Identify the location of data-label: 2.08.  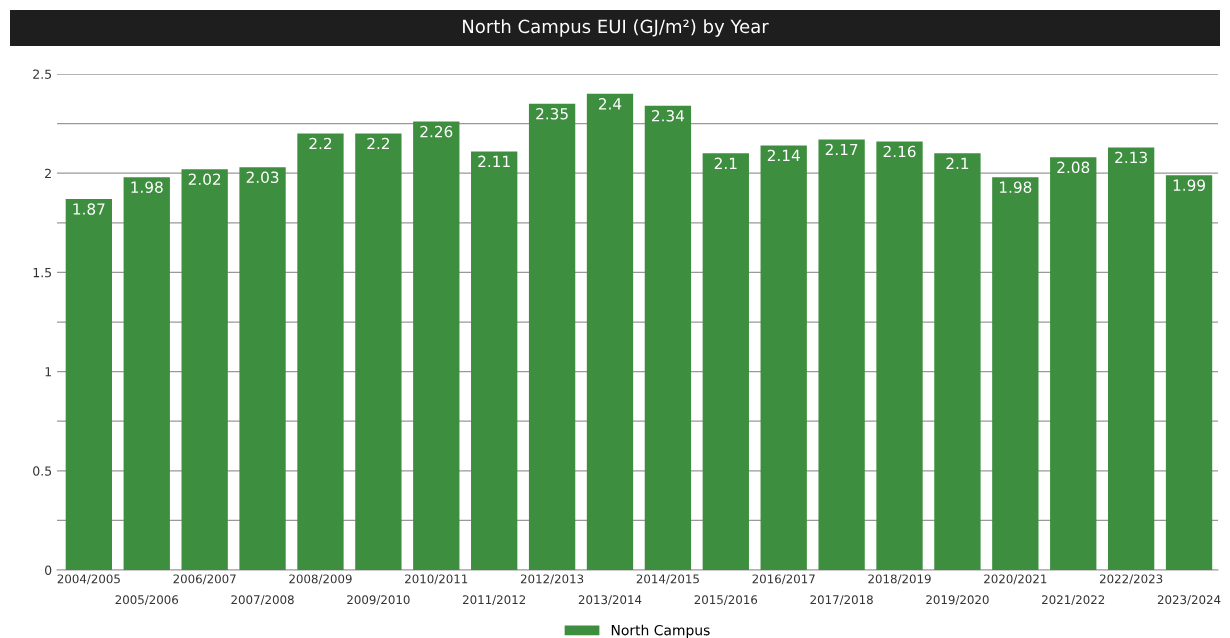
(1073, 167).